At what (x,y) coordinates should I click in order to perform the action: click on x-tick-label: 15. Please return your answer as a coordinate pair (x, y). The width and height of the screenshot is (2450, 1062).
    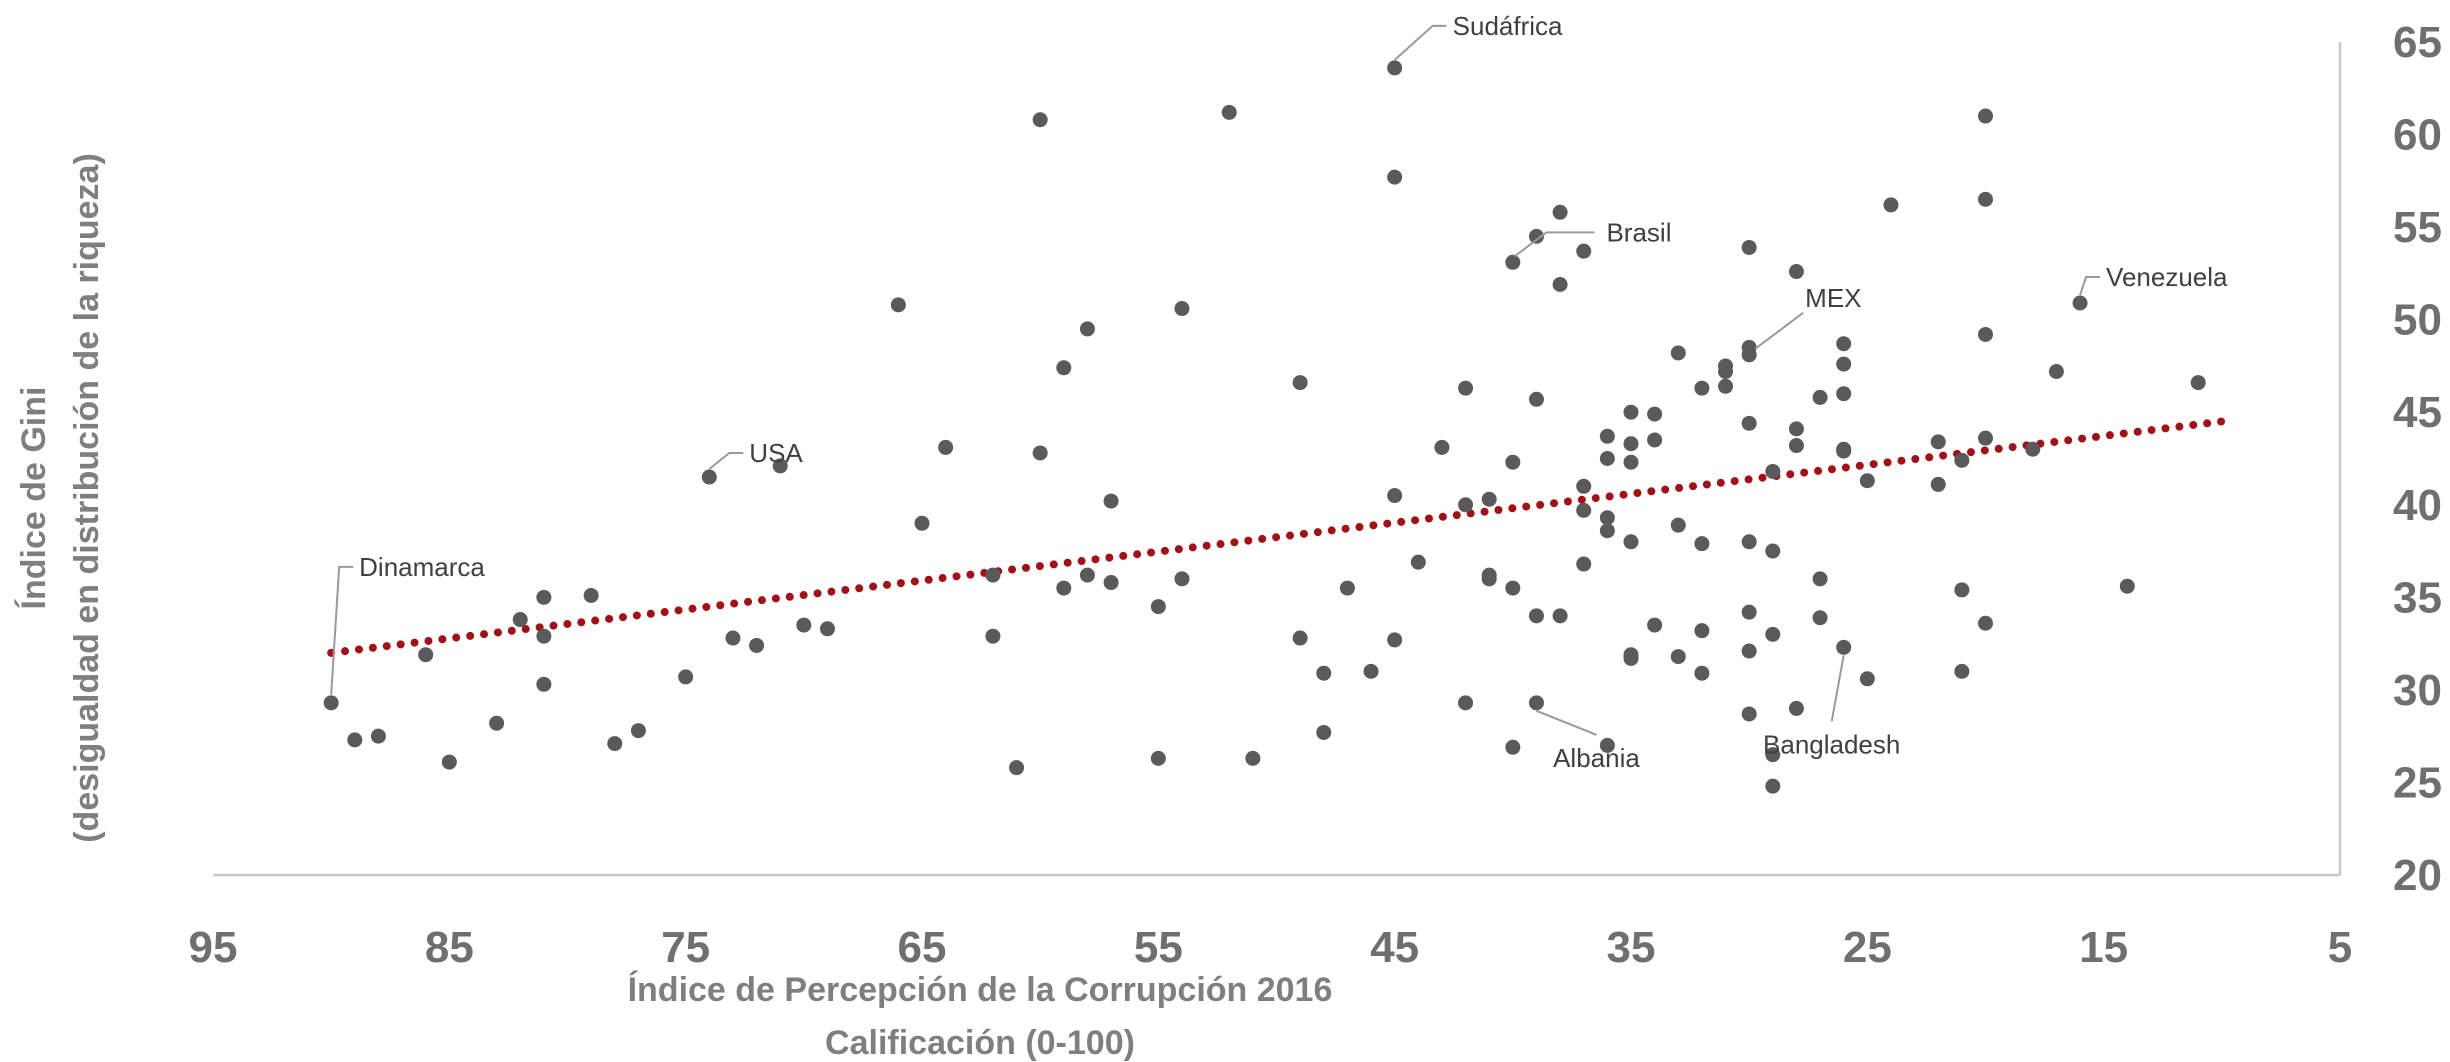
    Looking at the image, I should click on (2103, 947).